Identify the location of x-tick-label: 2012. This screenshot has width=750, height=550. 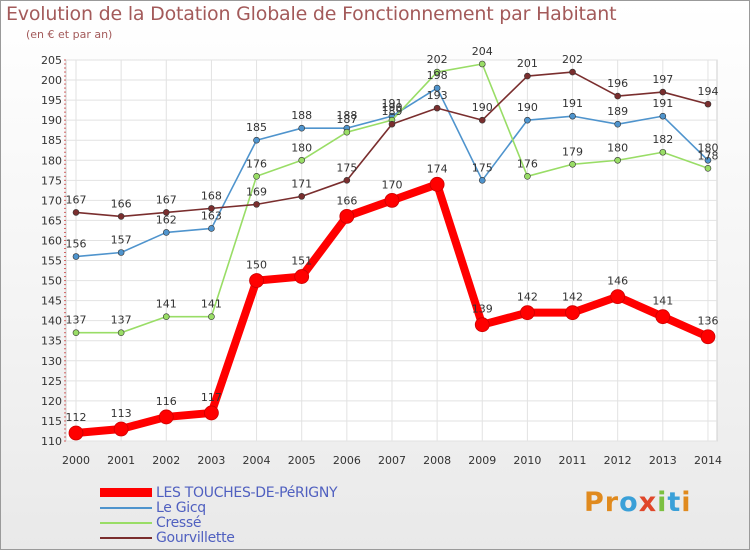
(618, 460).